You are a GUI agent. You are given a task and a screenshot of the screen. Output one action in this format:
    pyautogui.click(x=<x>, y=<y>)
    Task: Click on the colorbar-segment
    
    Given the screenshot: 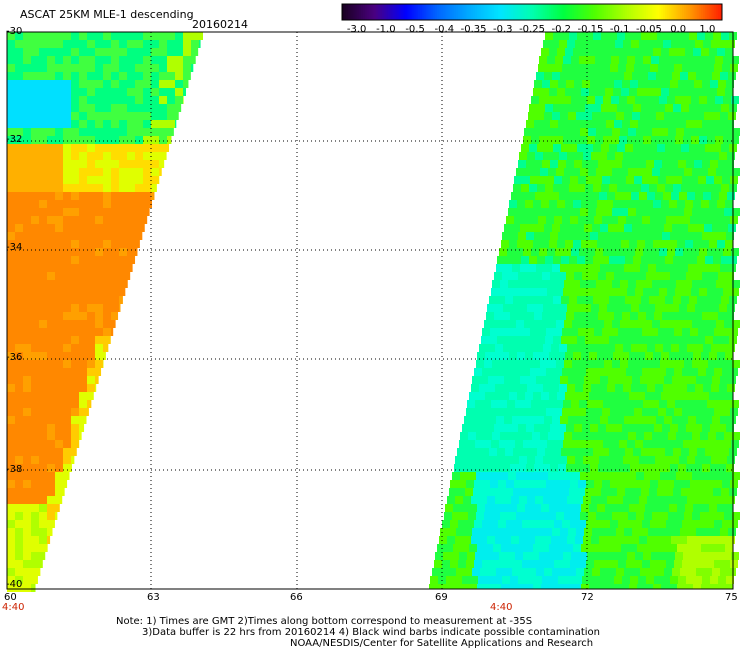 What is the action you would take?
    pyautogui.click(x=533, y=12)
    